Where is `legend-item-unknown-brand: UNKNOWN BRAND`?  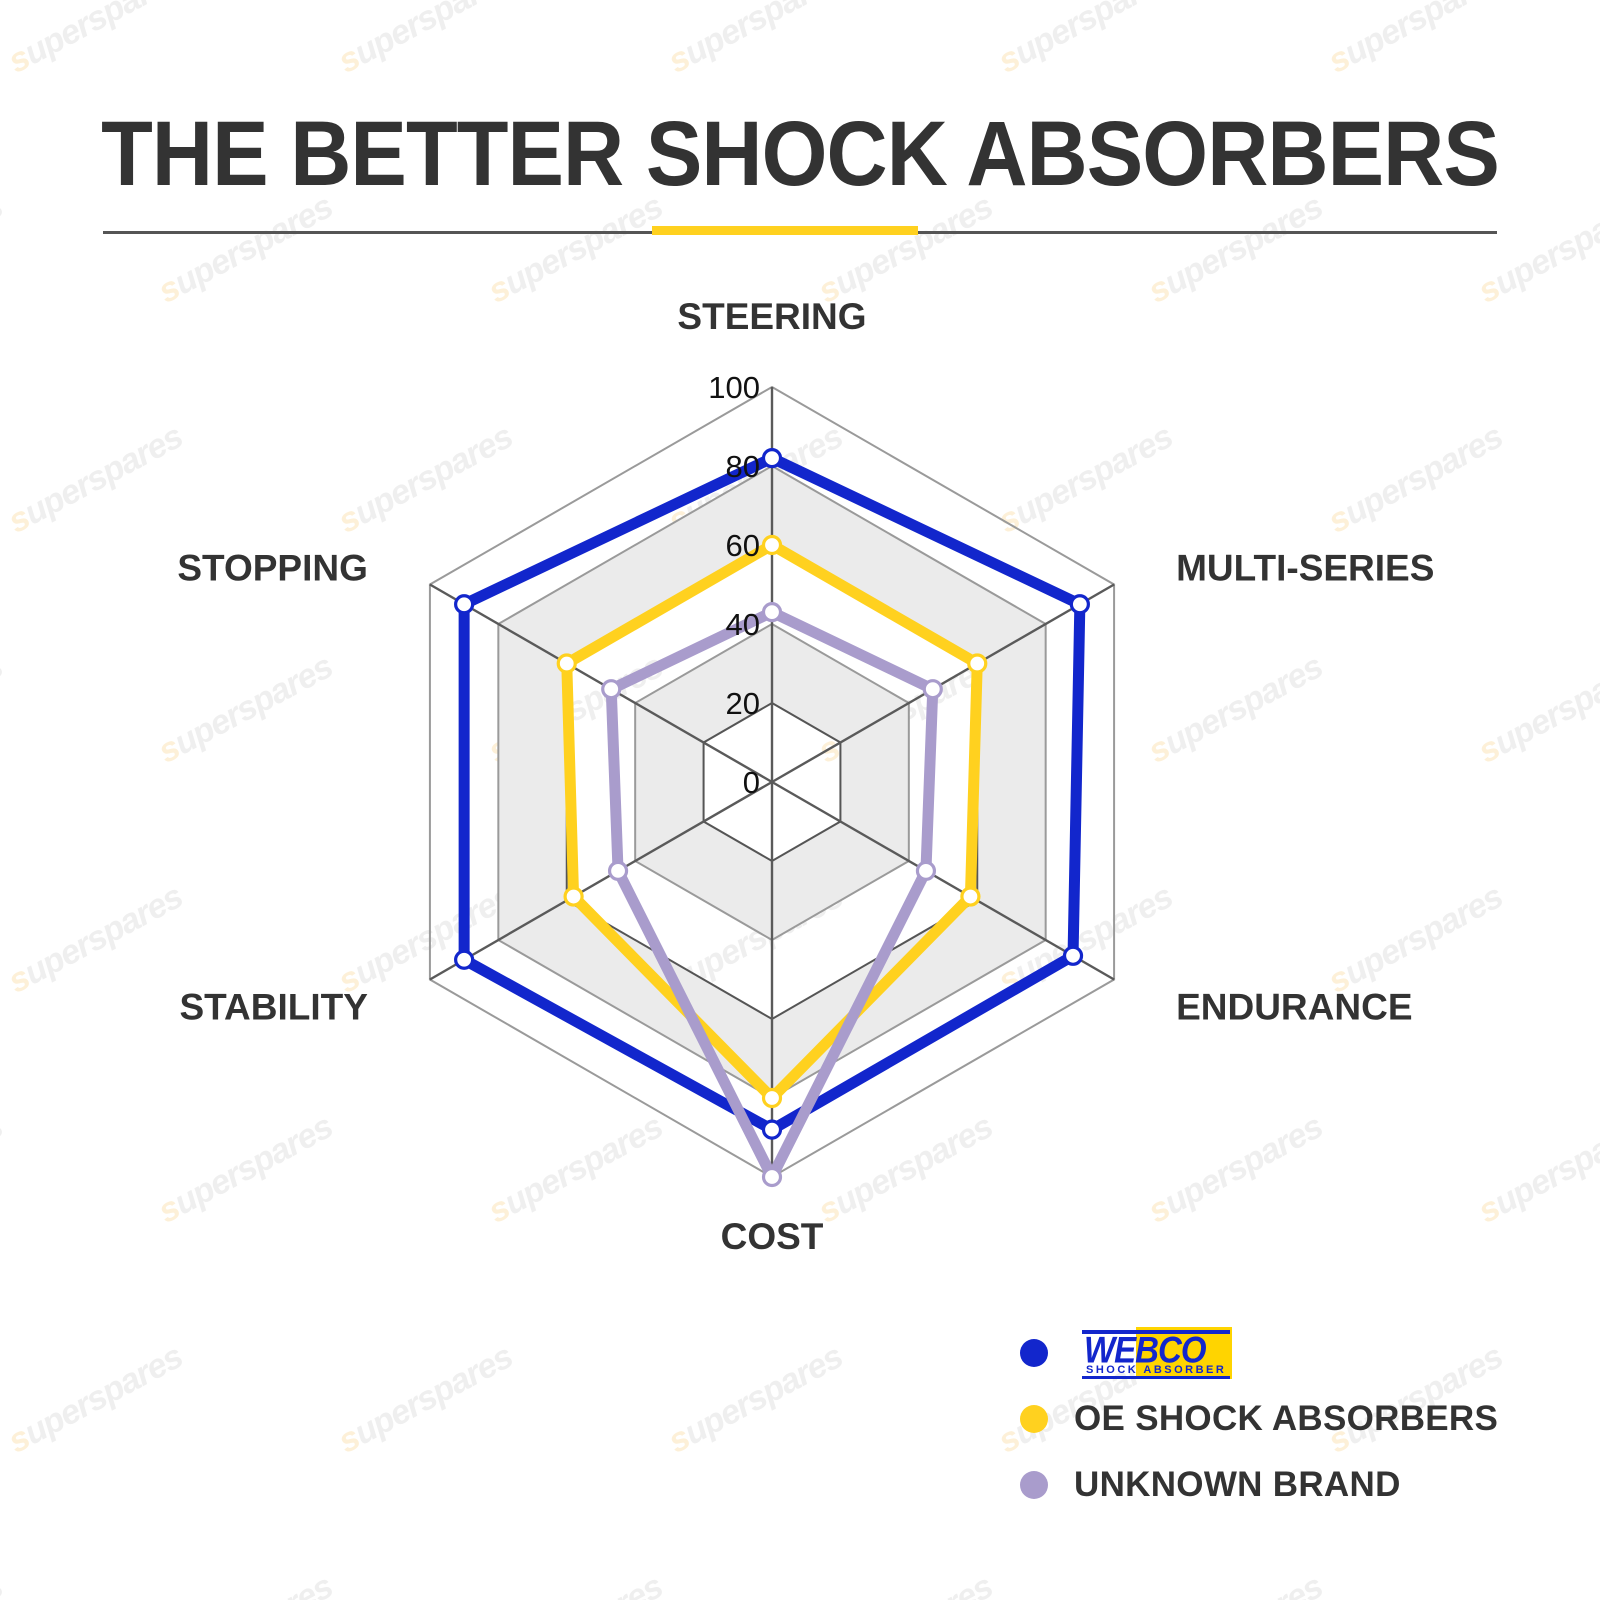 legend-item-unknown-brand: UNKNOWN BRAND is located at coordinates (1280, 1485).